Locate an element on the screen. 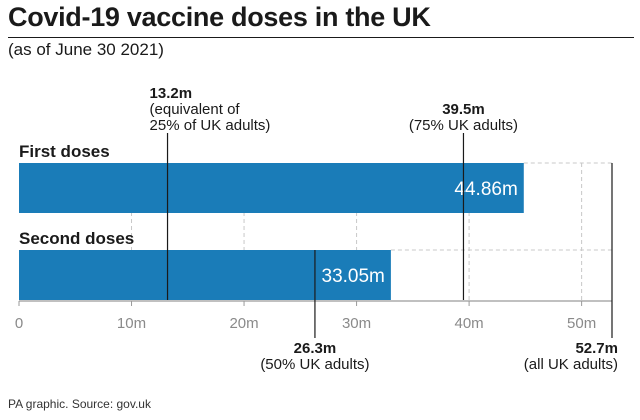 The width and height of the screenshot is (640, 420). annotation-label: 52.7m is located at coordinates (596, 348).